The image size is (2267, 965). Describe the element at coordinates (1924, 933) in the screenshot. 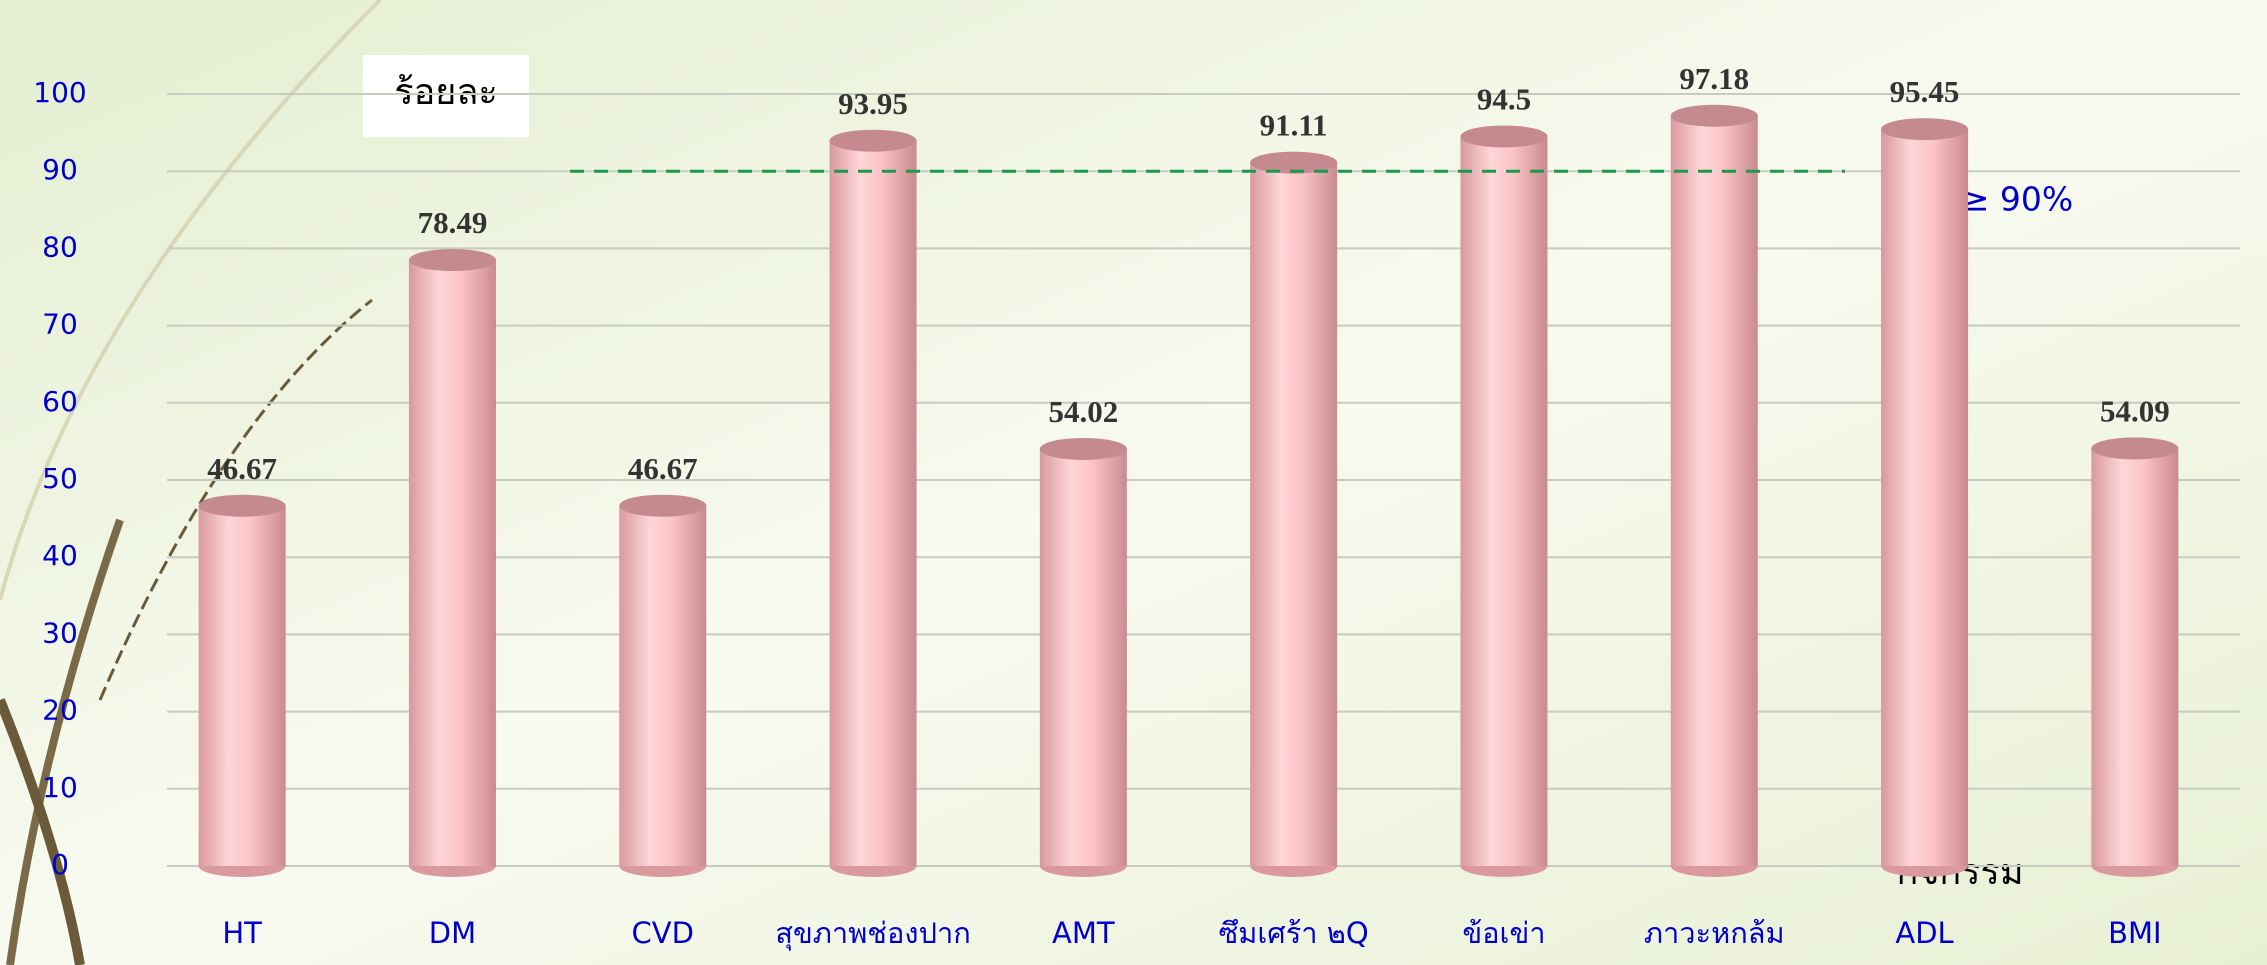

I see `x-tick-label: ADL` at that location.